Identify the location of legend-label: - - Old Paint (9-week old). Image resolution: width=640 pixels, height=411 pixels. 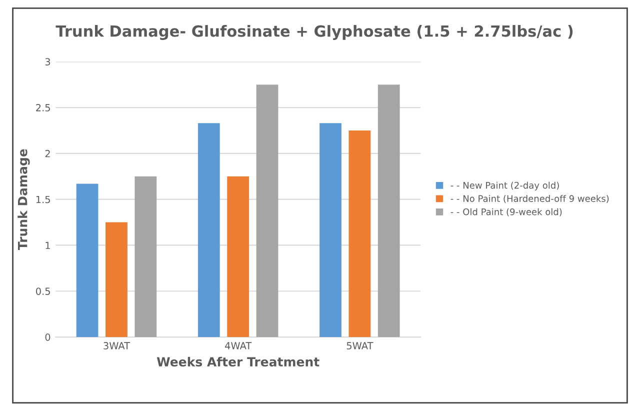
(506, 212).